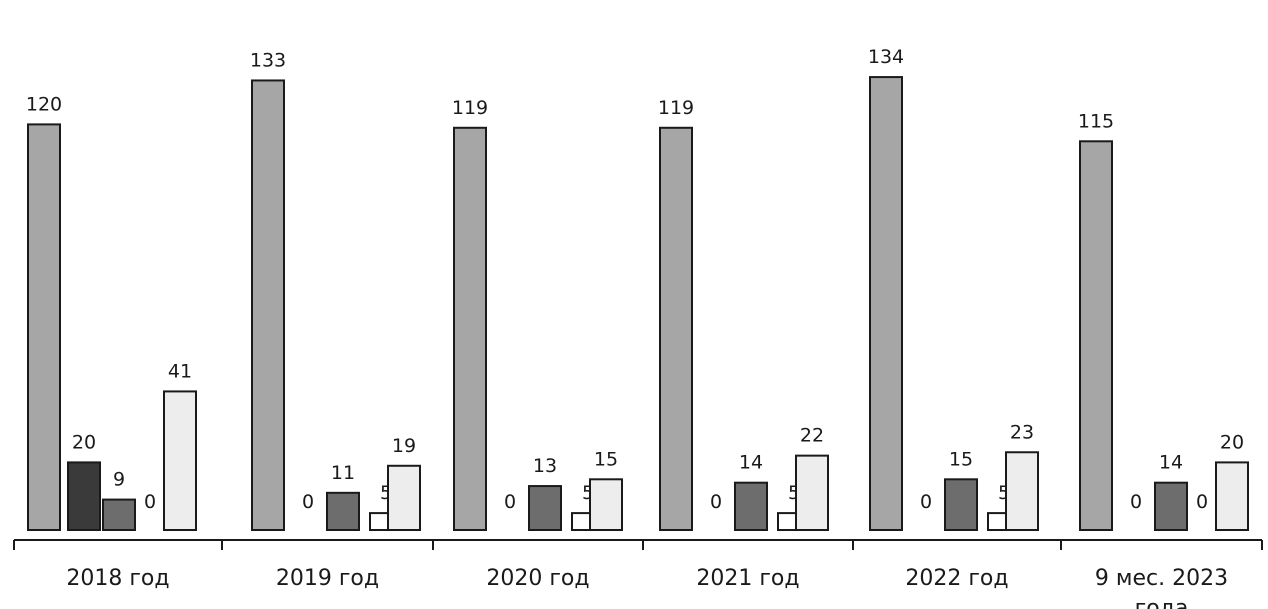  What do you see at coordinates (327, 578) in the screenshot?
I see `x-tick-label-1: 2019 год` at bounding box center [327, 578].